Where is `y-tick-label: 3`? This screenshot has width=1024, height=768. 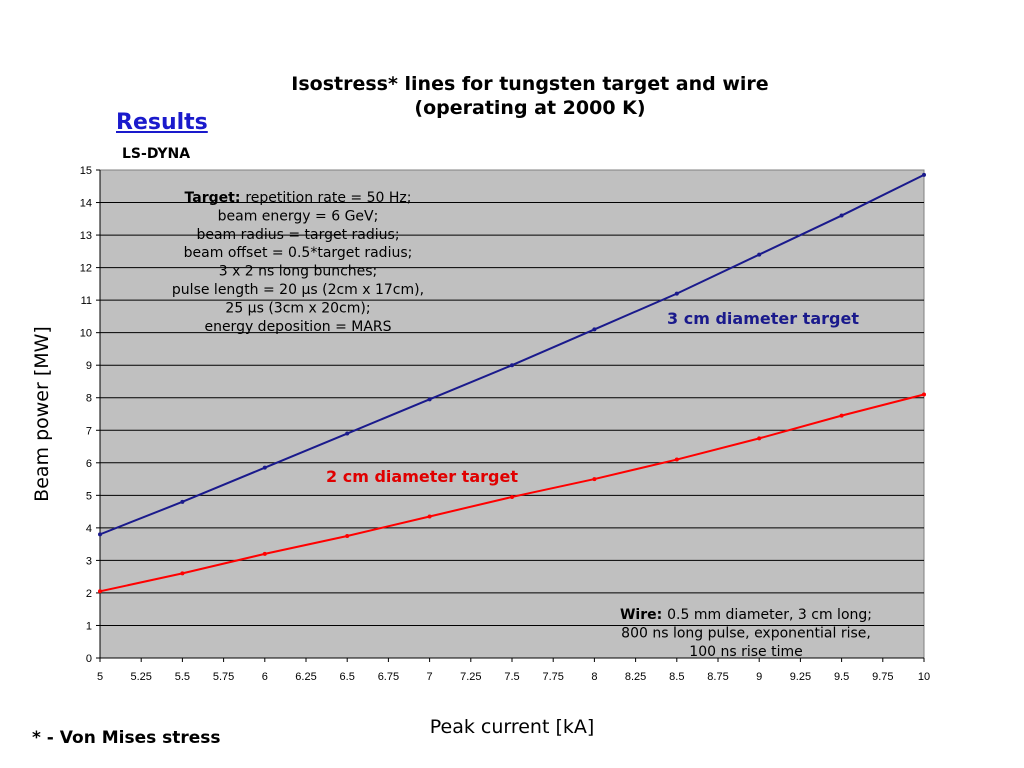 y-tick-label: 3 is located at coordinates (89, 561).